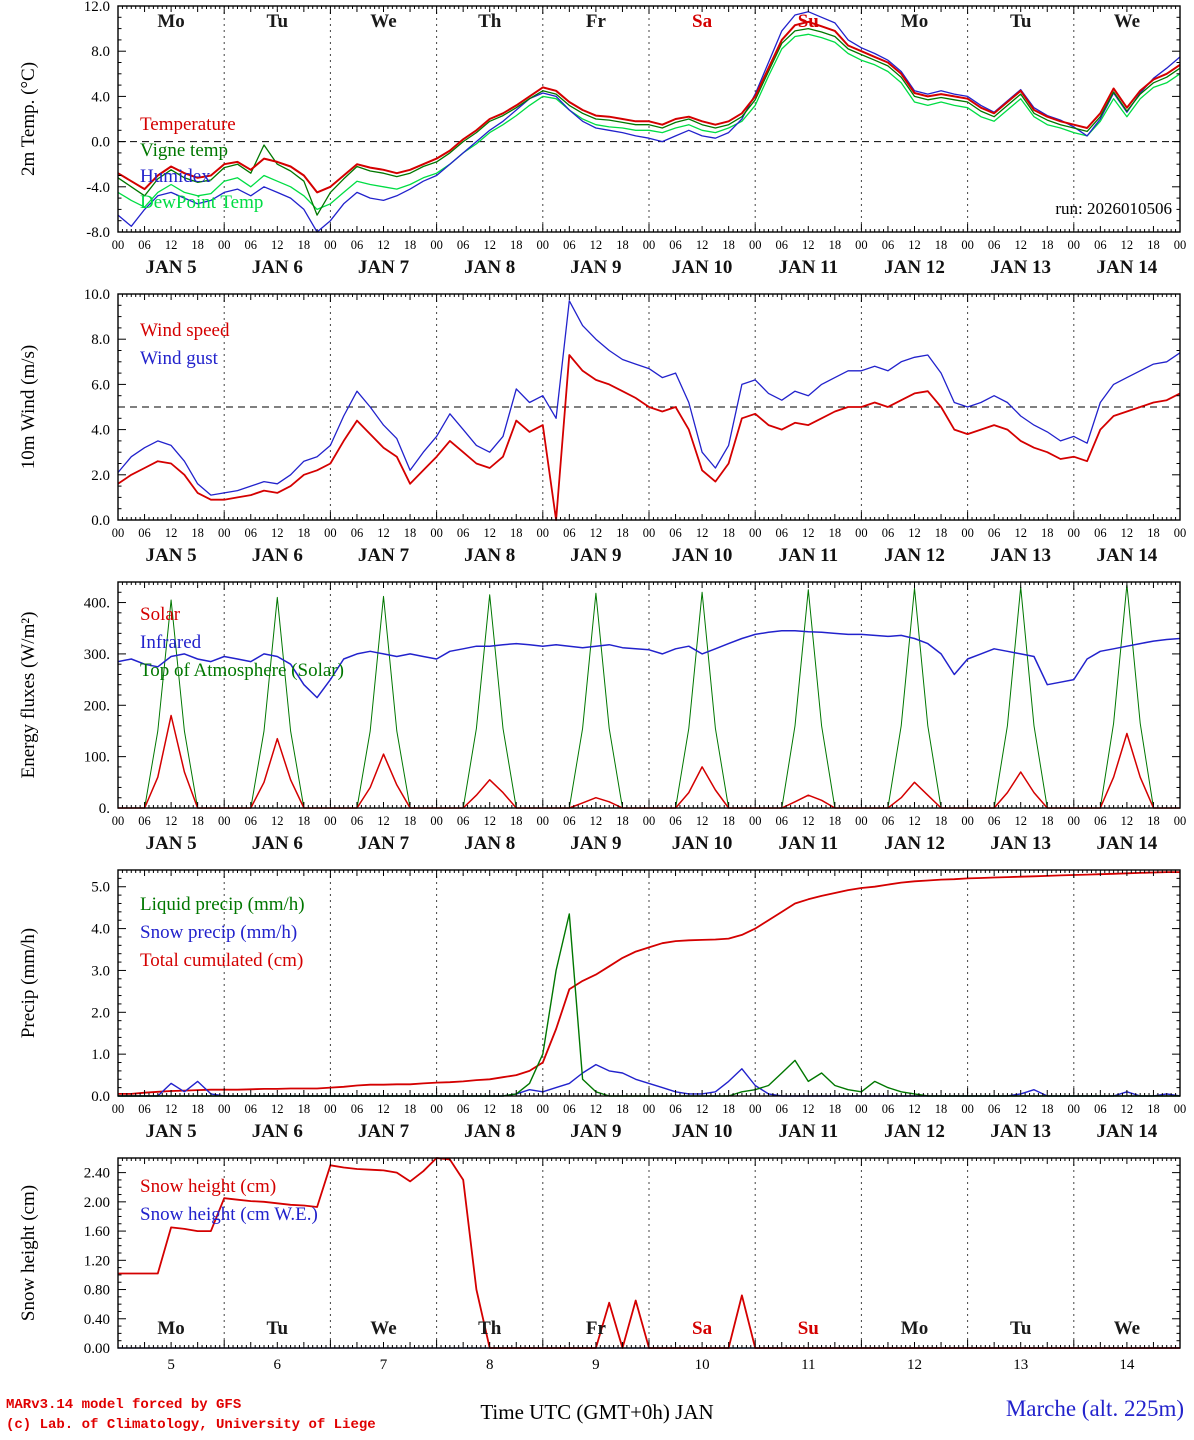 This screenshot has height=1440, width=1194. What do you see at coordinates (104, 809) in the screenshot?
I see `y-tick-label: 0.` at bounding box center [104, 809].